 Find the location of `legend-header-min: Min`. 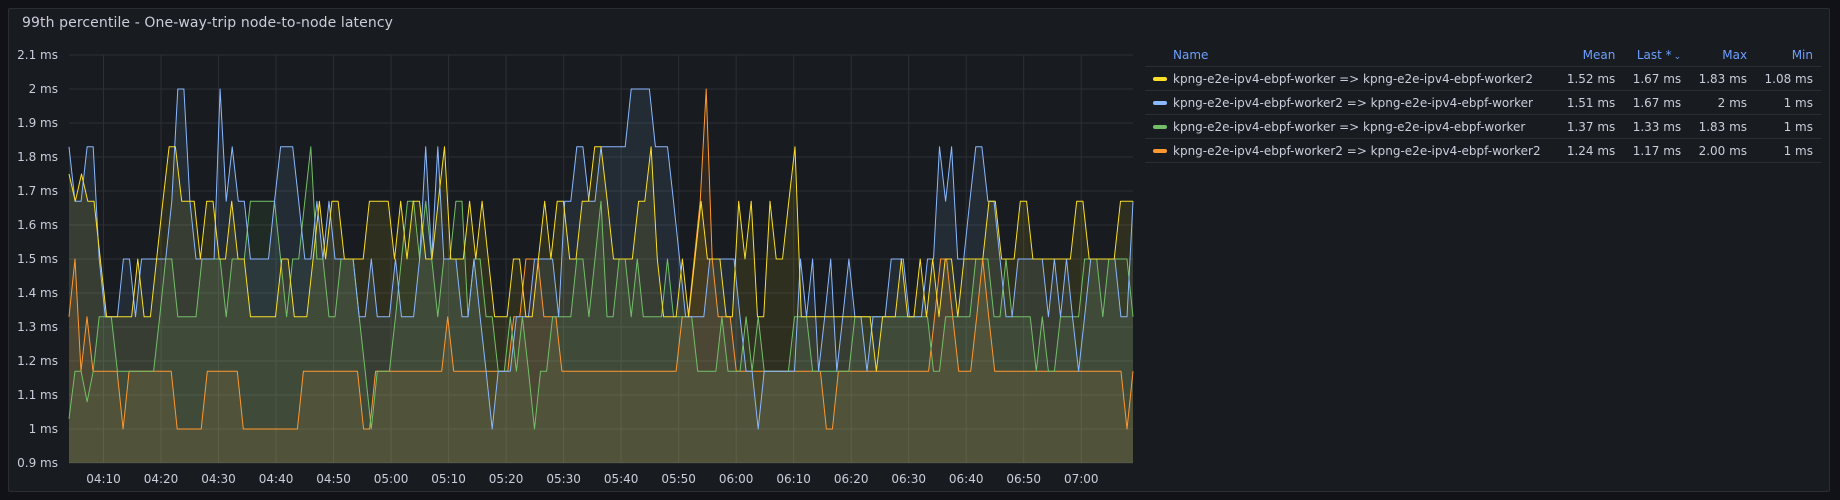

legend-header-min: Min is located at coordinates (1788, 55).